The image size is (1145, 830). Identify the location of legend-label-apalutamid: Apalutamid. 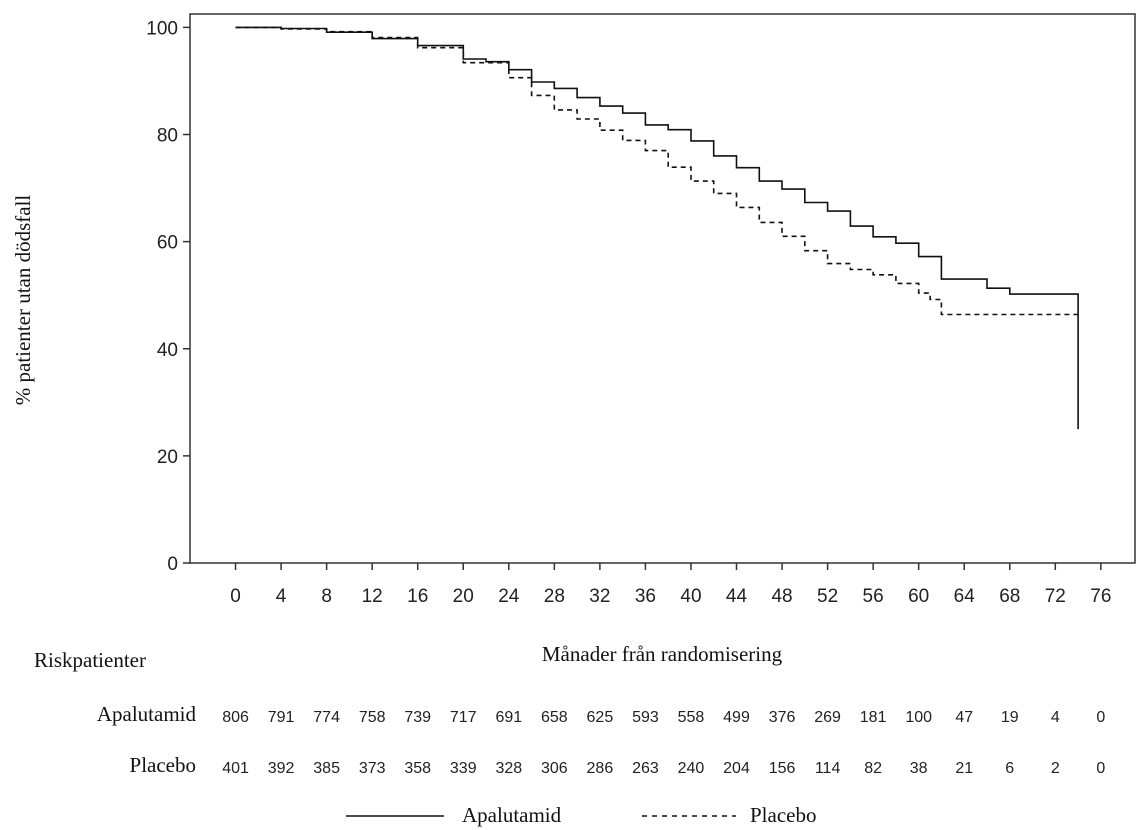
(512, 815).